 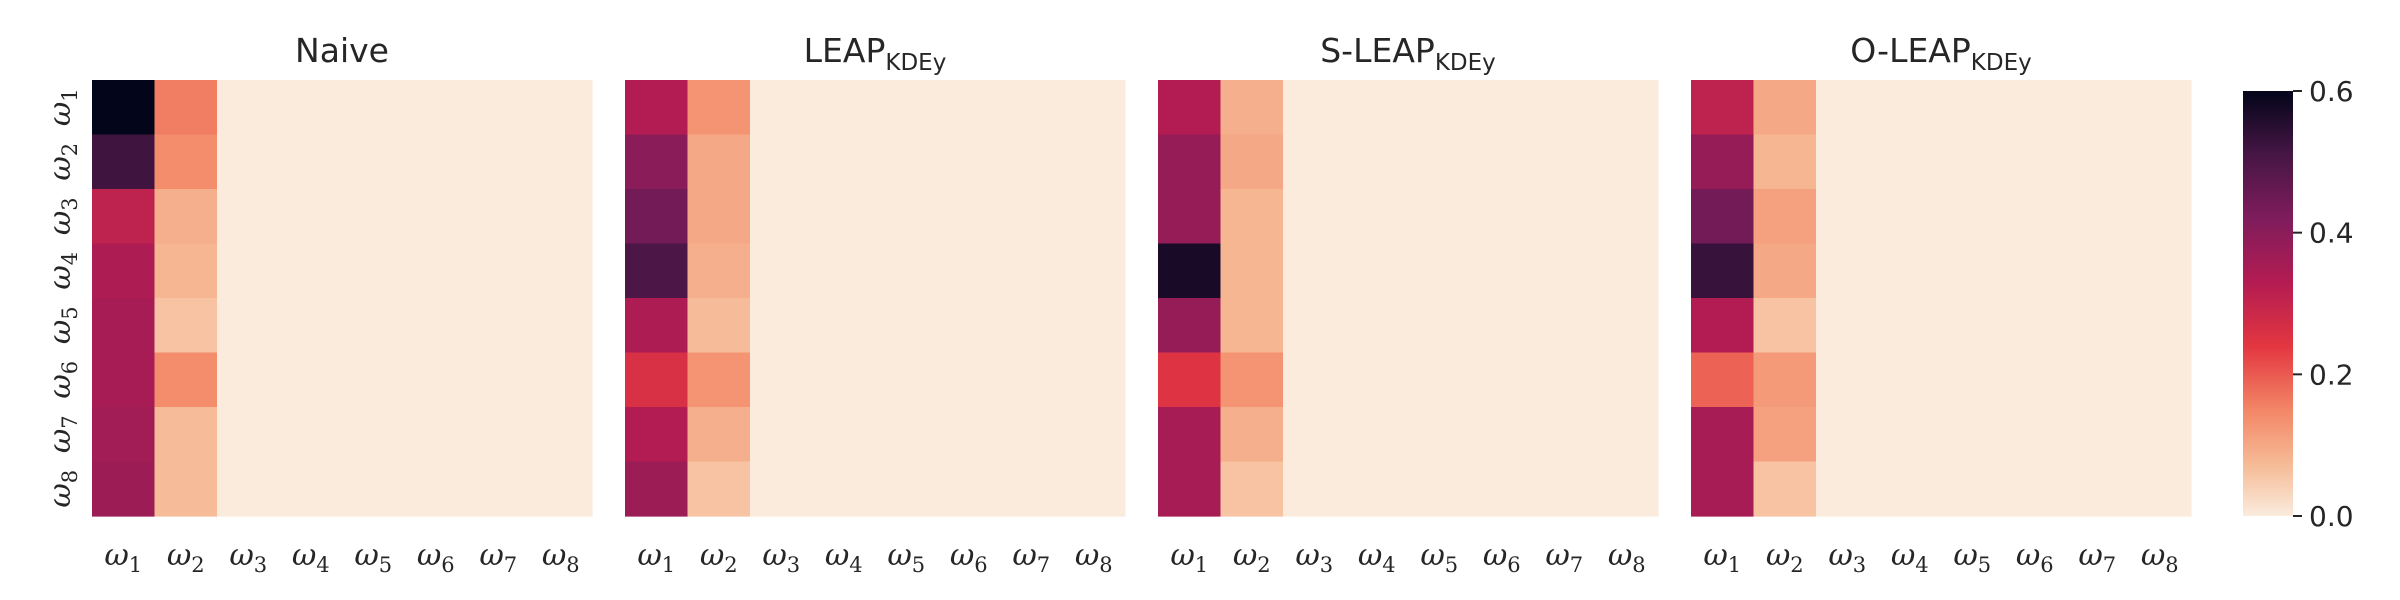 What do you see at coordinates (70, 312) in the screenshot?
I see `y-tick-label-index: 5` at bounding box center [70, 312].